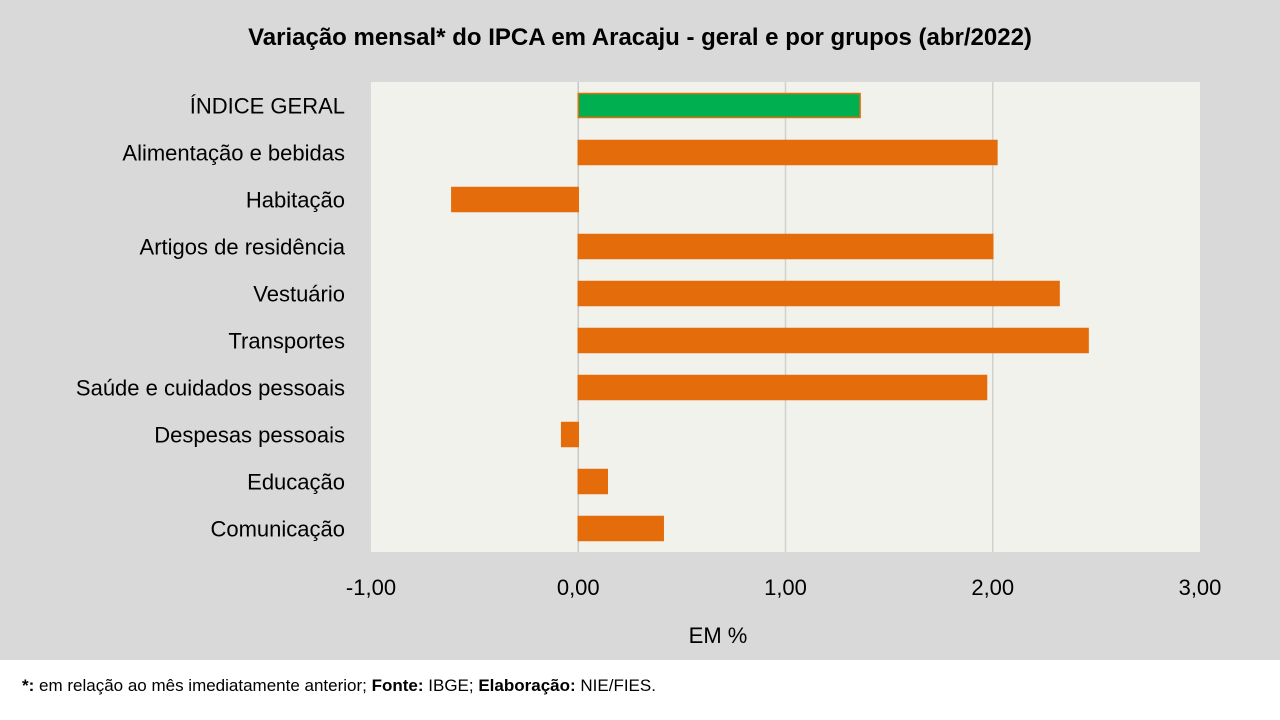  What do you see at coordinates (295, 200) in the screenshot?
I see `category-label: Habitação` at bounding box center [295, 200].